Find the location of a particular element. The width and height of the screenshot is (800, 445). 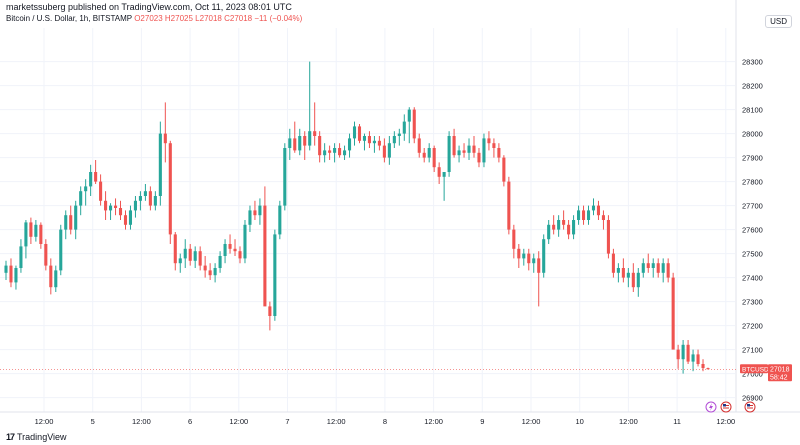

x-tick-label: 10 is located at coordinates (580, 421).